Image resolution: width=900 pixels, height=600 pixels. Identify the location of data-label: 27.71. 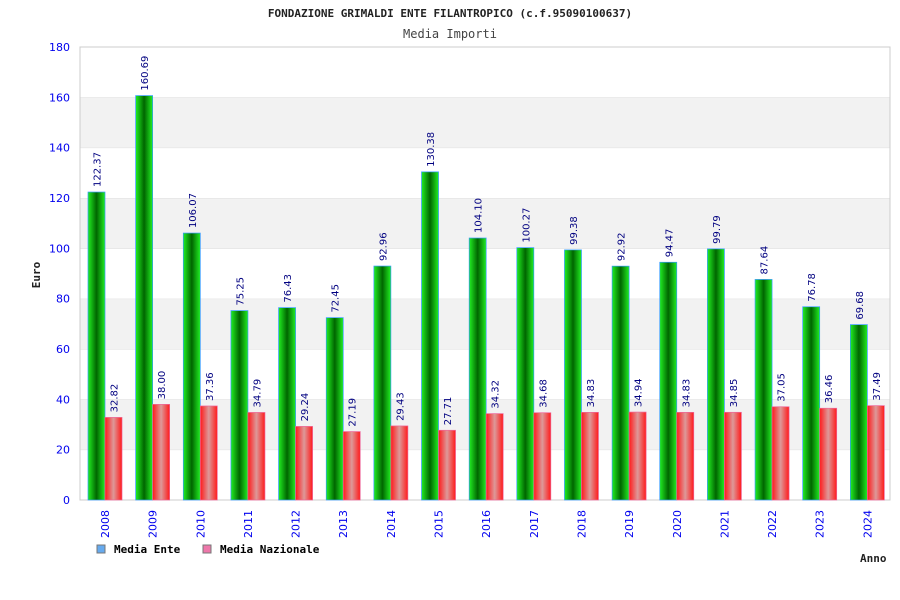
(448, 411).